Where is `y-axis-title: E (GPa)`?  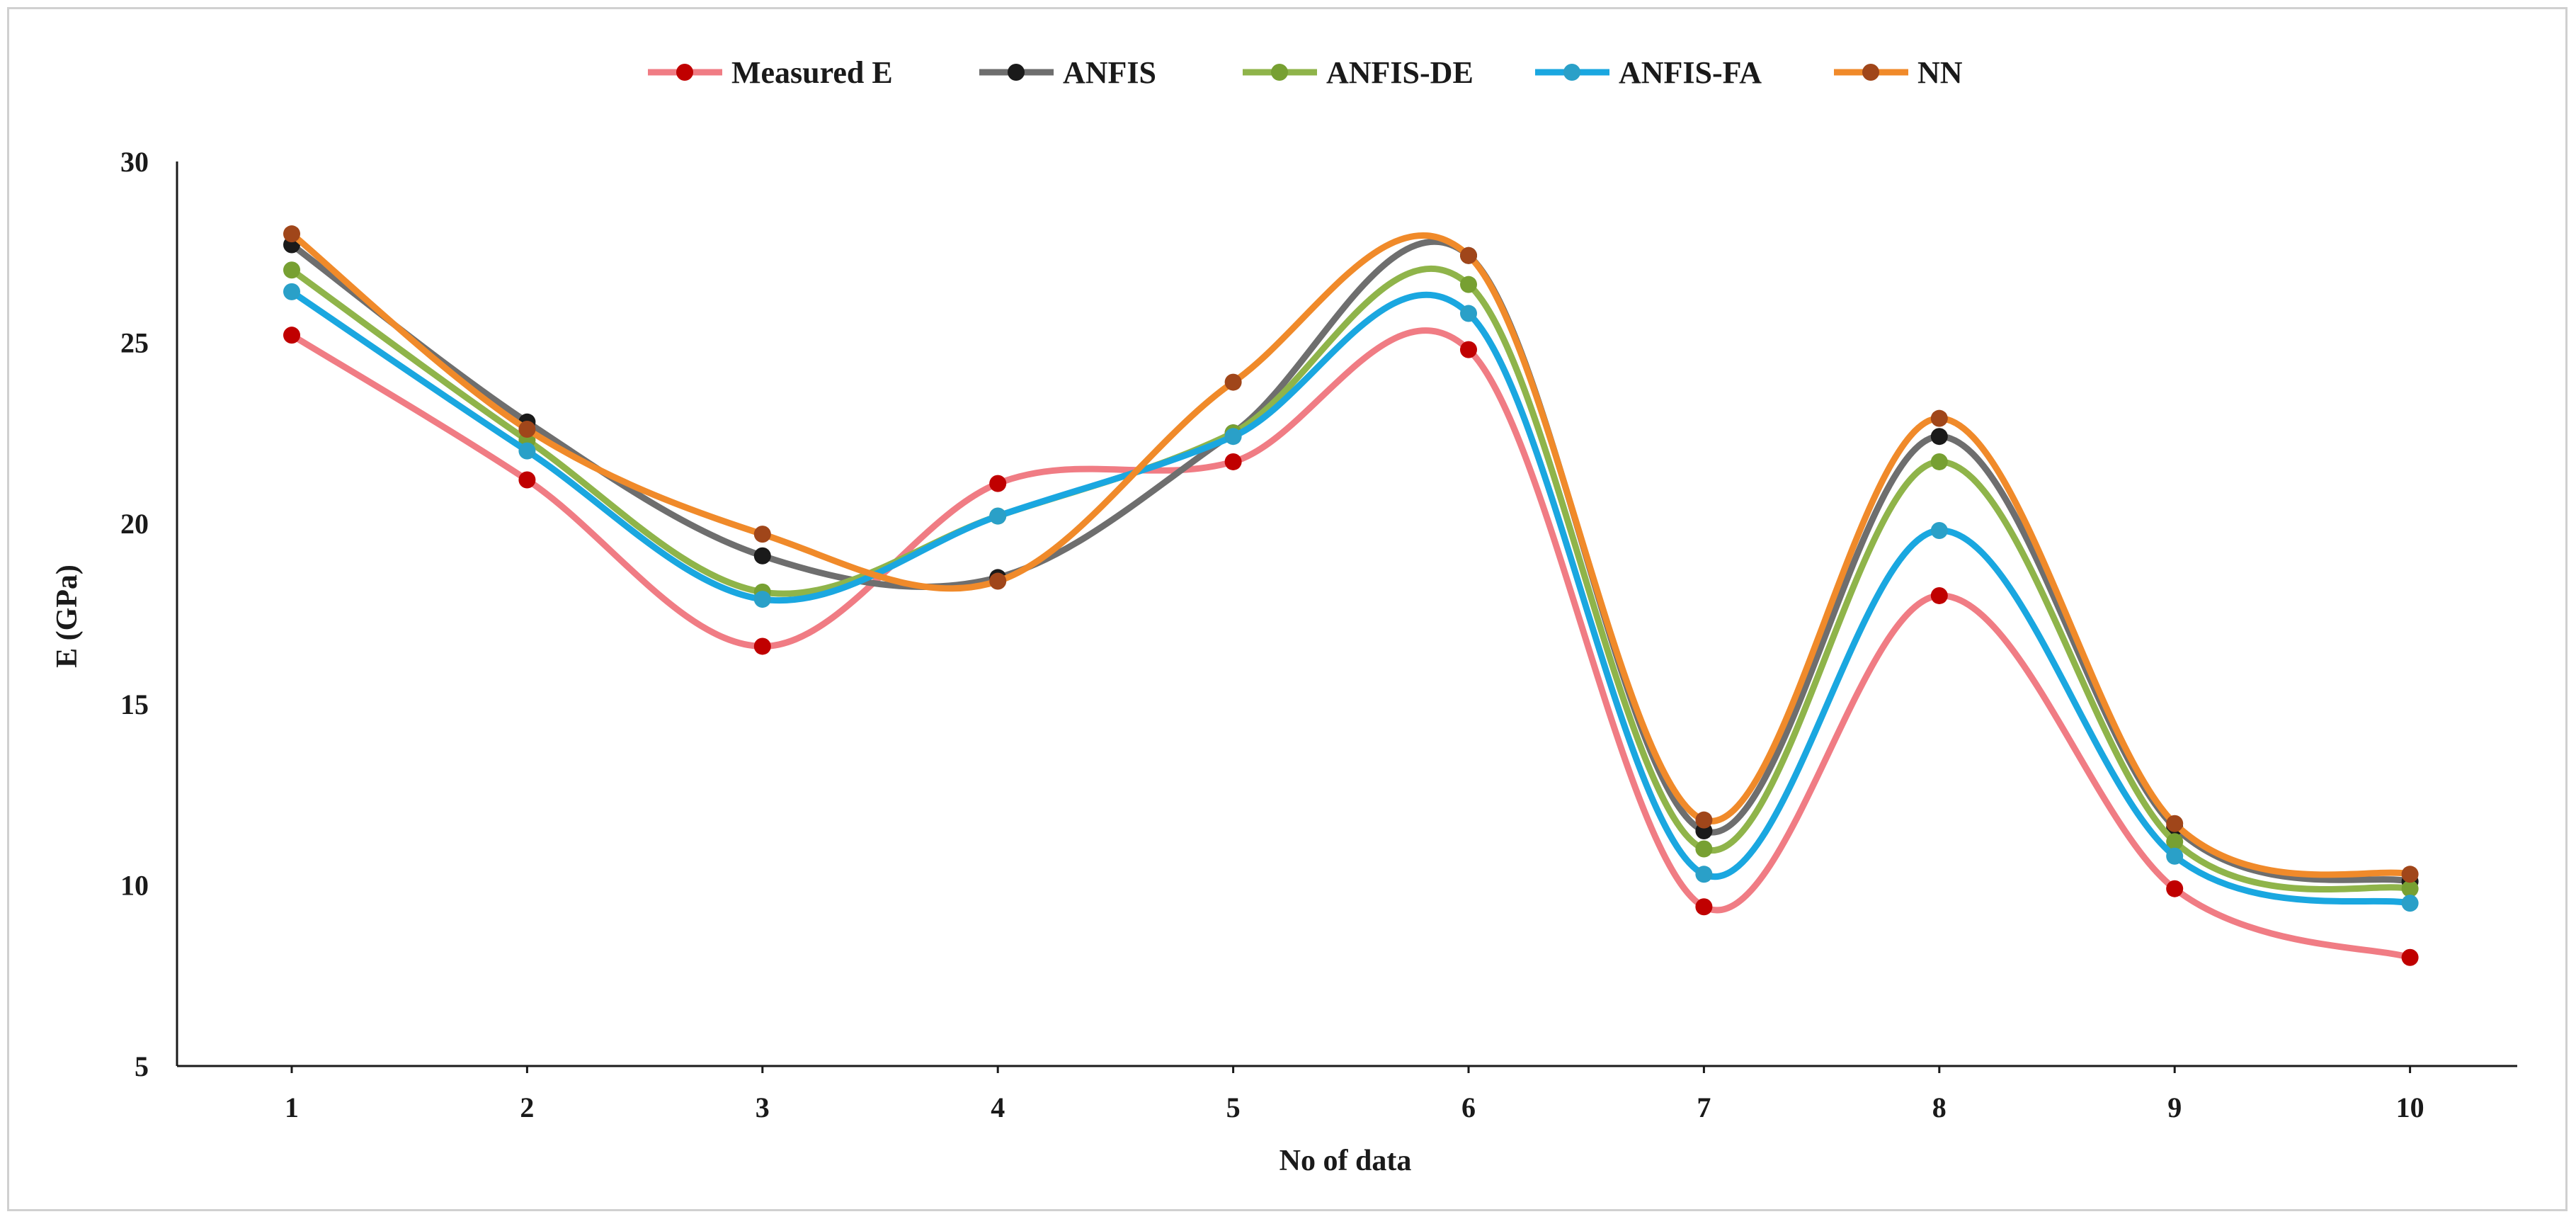
y-axis-title: E (GPa) is located at coordinates (68, 616).